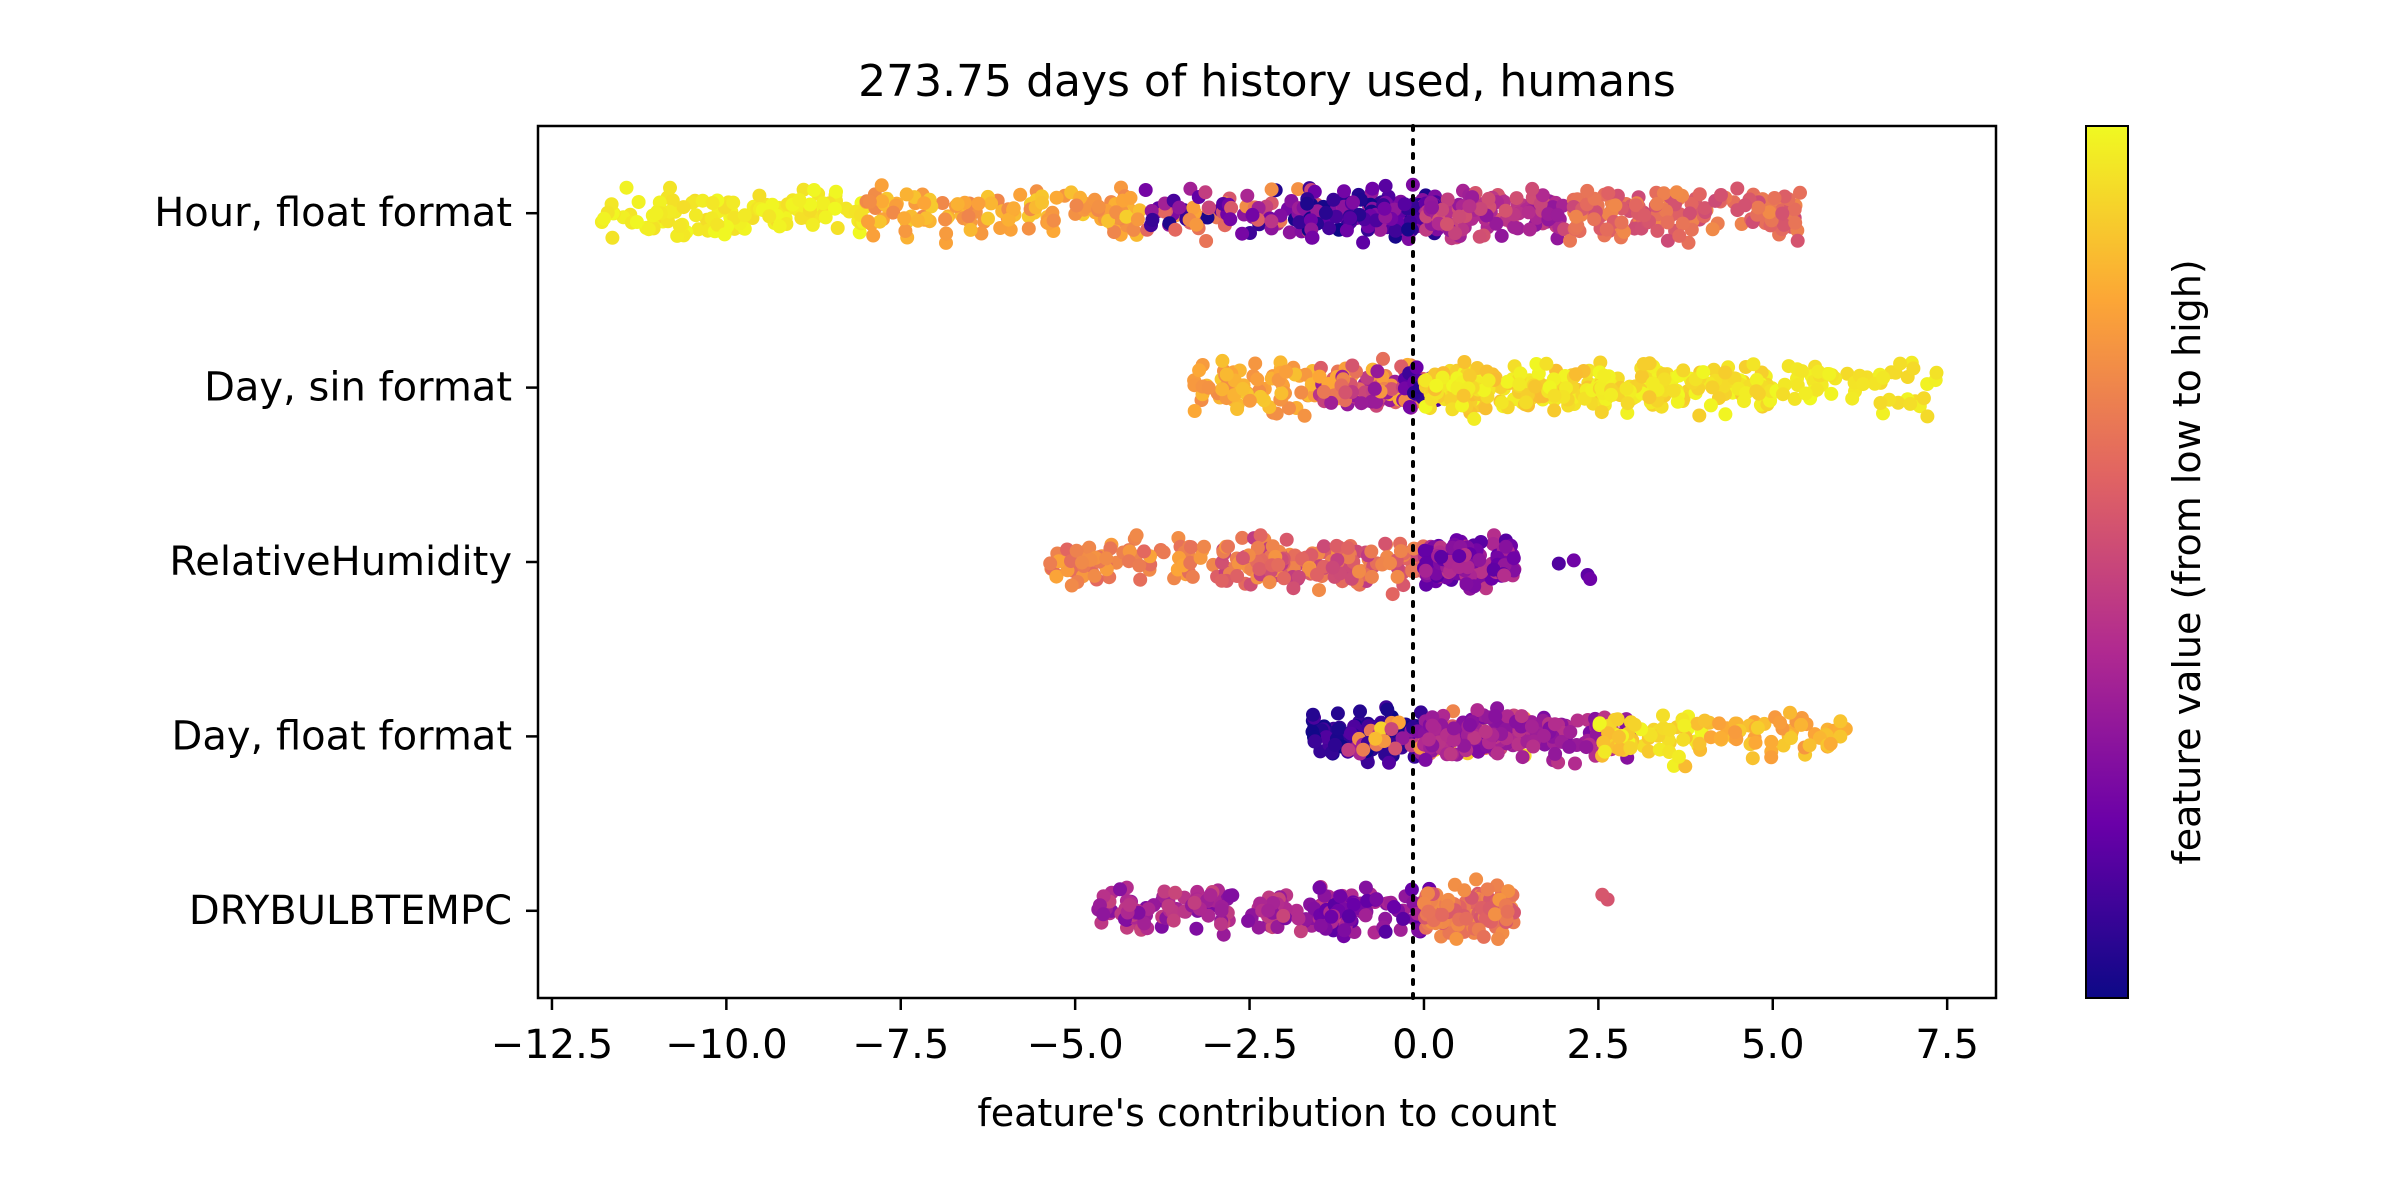  Describe the element at coordinates (2107, 562) in the screenshot. I see `colorbar` at that location.